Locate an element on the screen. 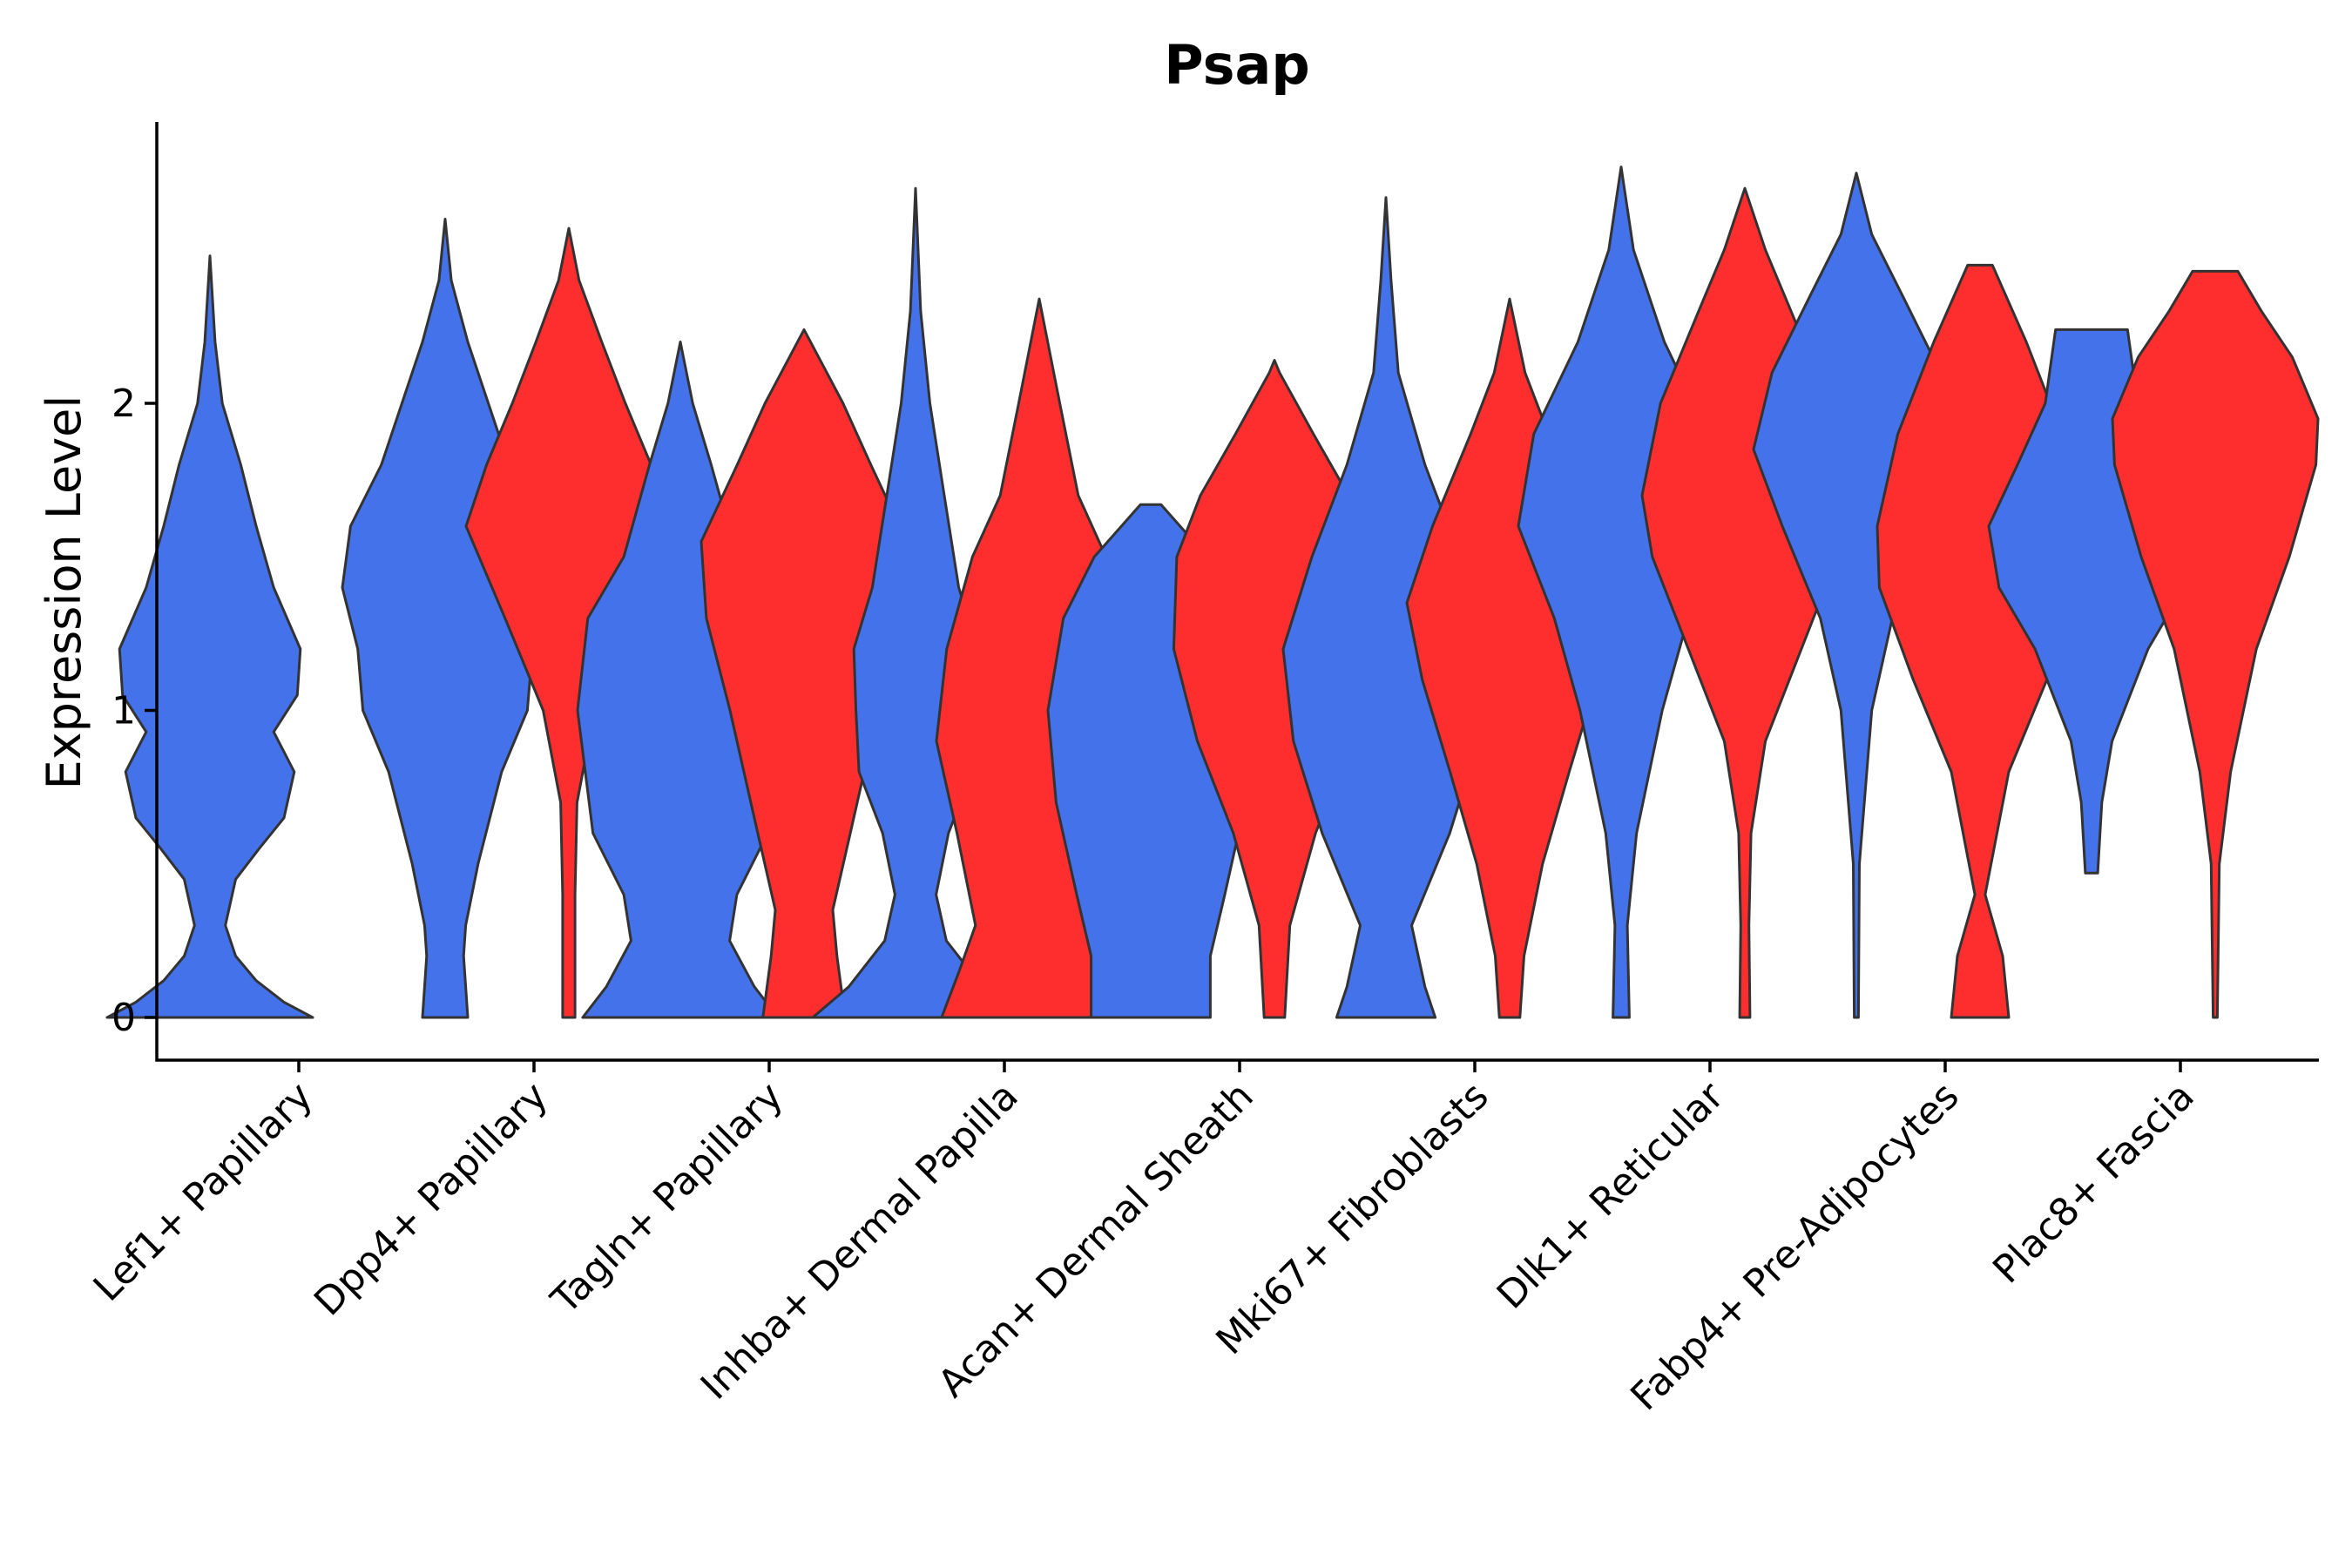 The image size is (2352, 1568). y-tick-label: 1 is located at coordinates (124, 711).